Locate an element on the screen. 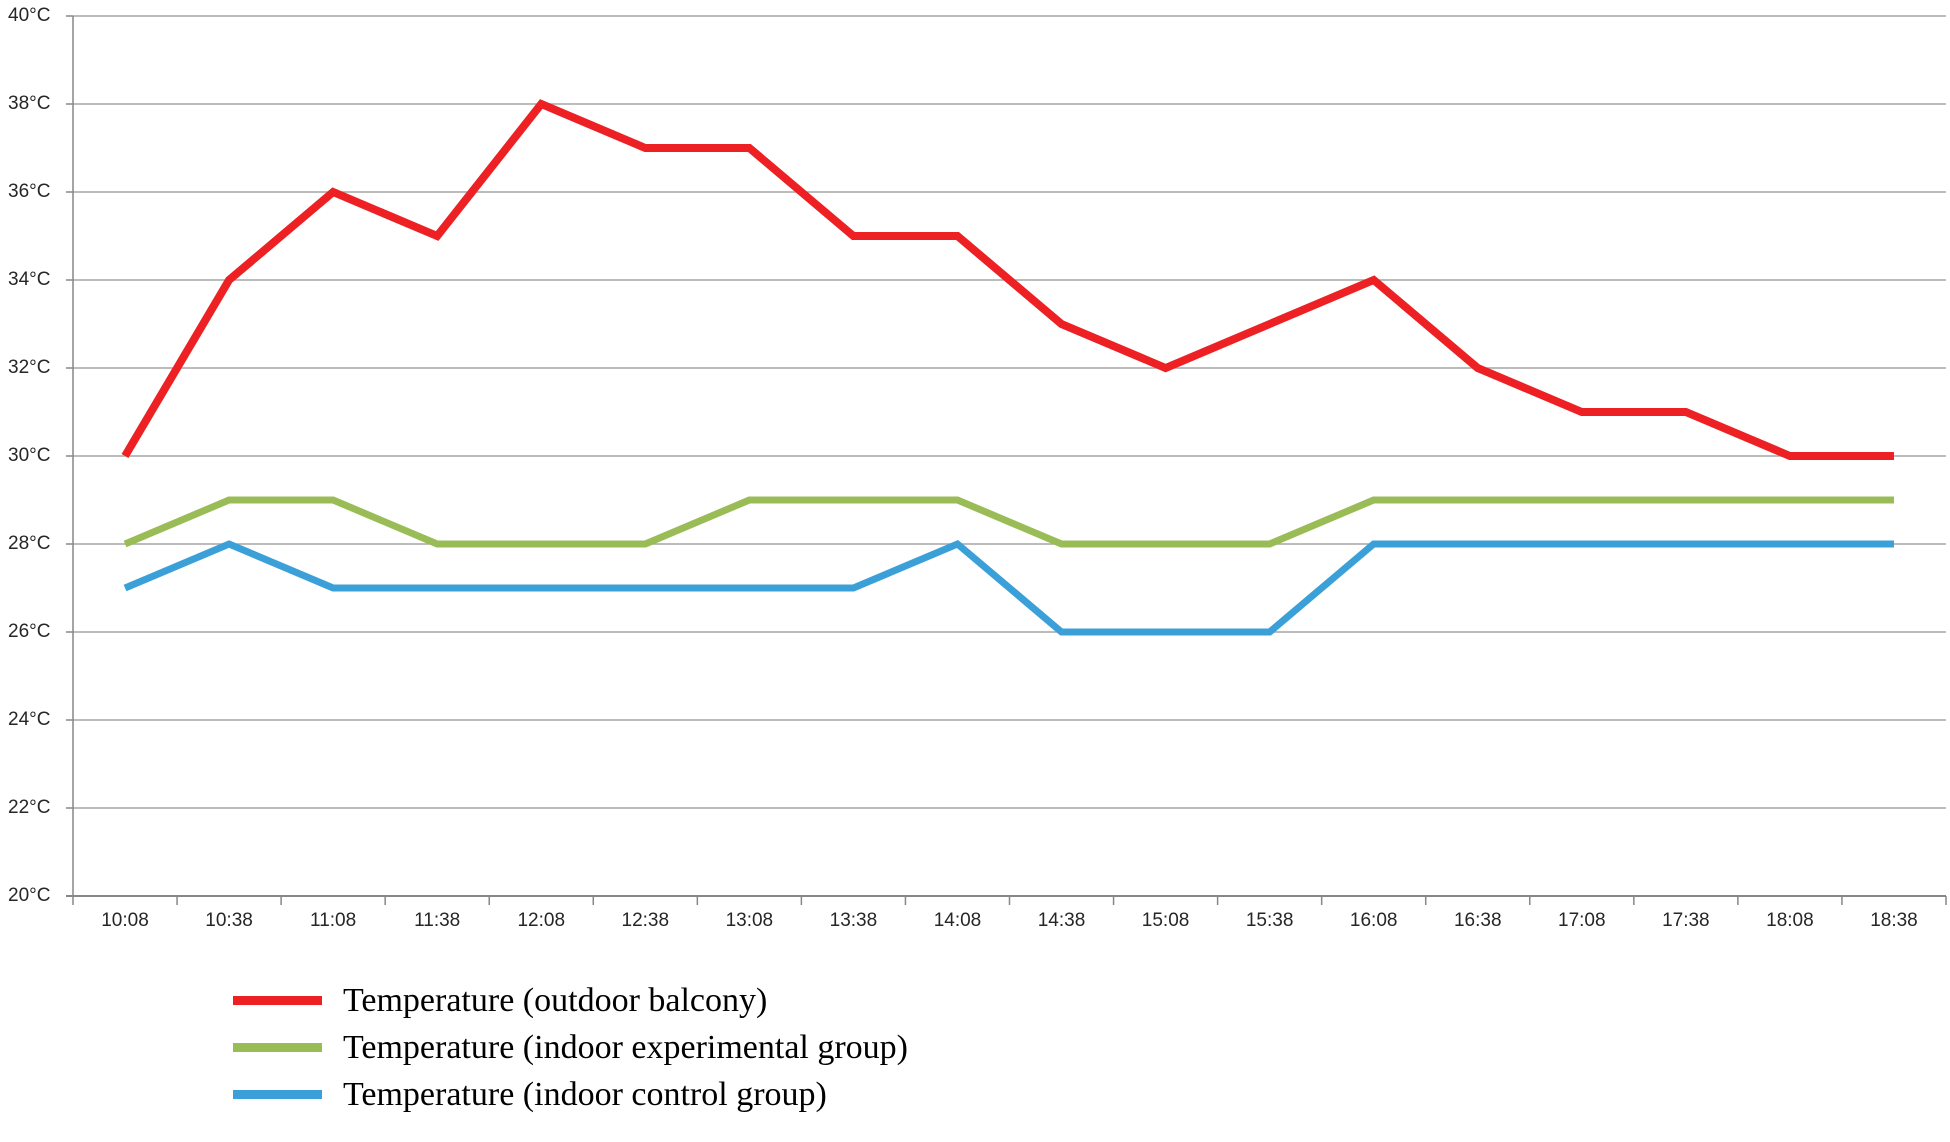  x-axis-tick-label: 14:08 is located at coordinates (957, 920).